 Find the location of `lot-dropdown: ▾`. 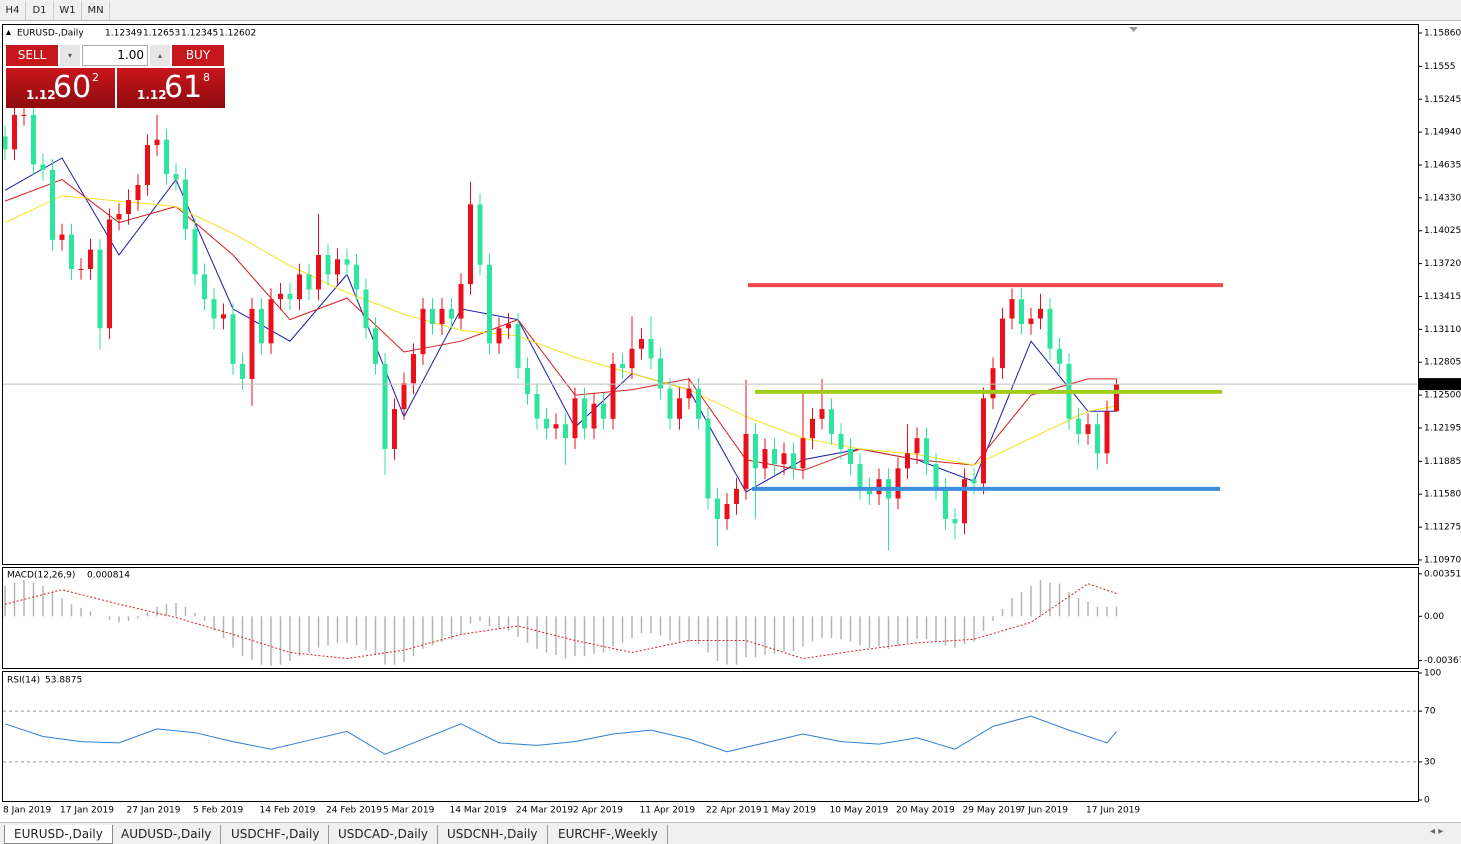

lot-dropdown: ▾ is located at coordinates (70, 55).